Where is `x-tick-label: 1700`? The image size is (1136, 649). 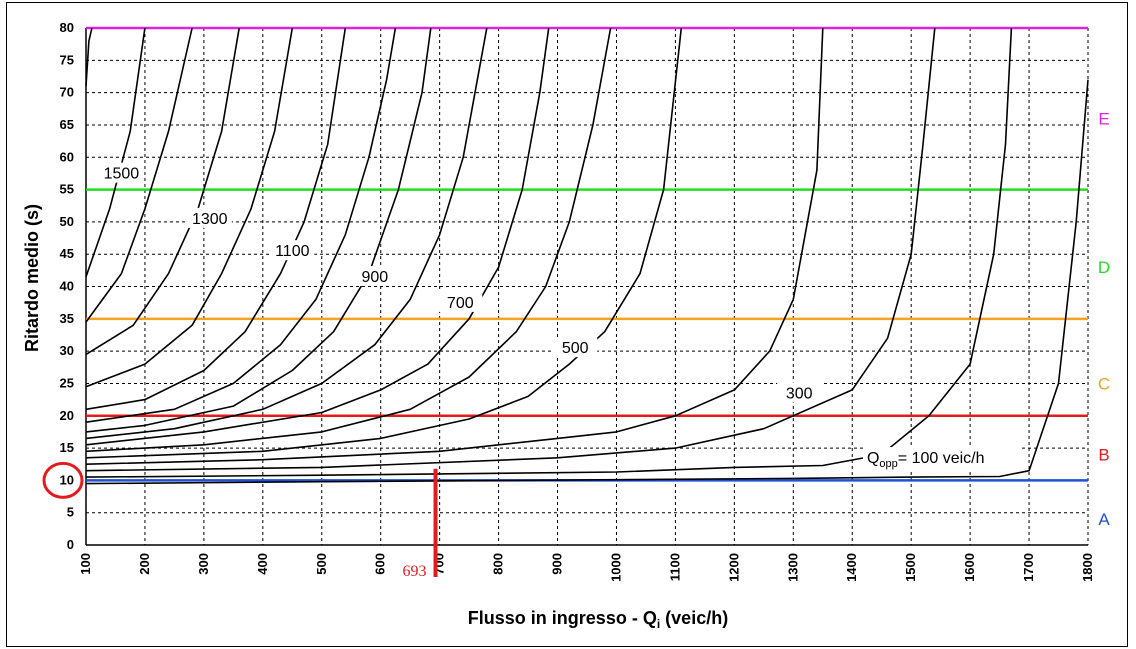
x-tick-label: 1700 is located at coordinates (1028, 567).